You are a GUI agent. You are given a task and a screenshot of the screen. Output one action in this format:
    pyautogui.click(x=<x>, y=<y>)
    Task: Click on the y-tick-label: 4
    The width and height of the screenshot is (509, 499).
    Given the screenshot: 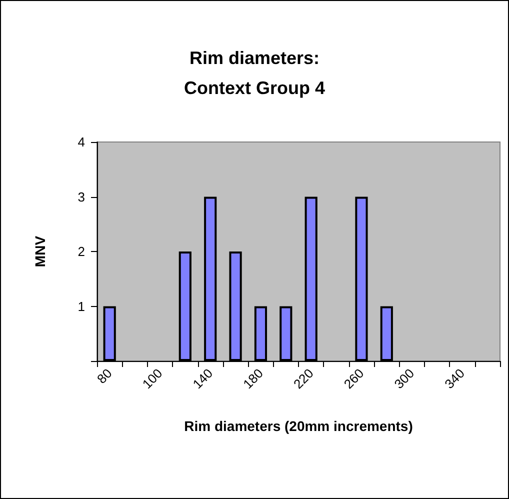 What is the action you would take?
    pyautogui.click(x=81, y=142)
    